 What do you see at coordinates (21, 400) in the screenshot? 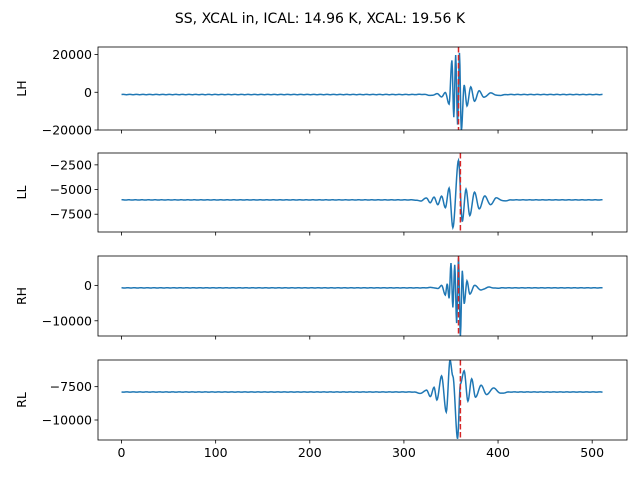
I see `y-axis-label: RL` at bounding box center [21, 400].